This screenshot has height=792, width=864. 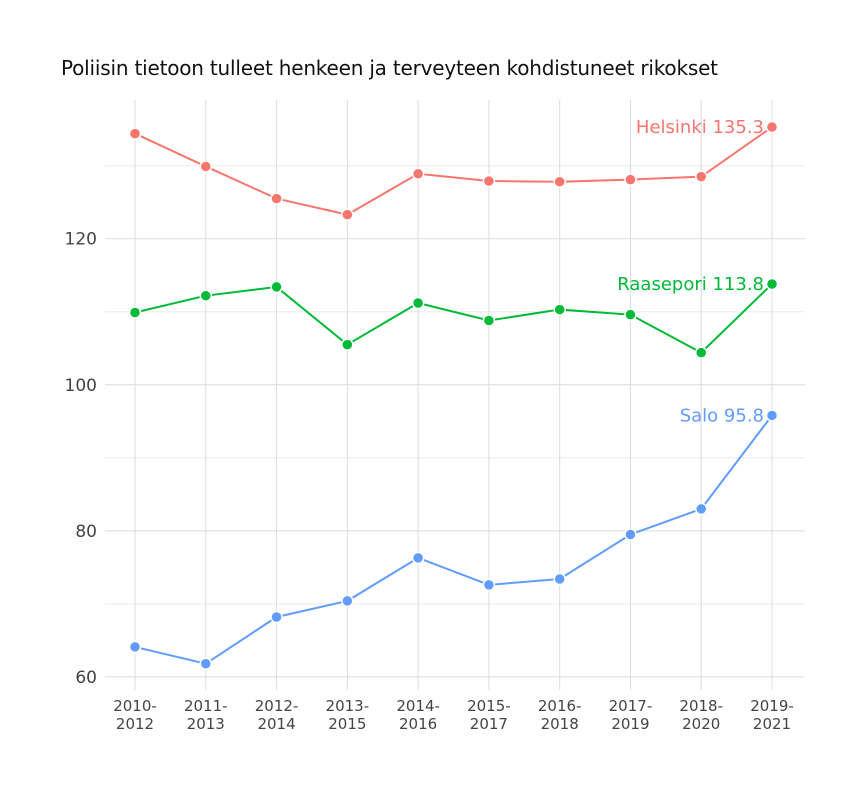 What do you see at coordinates (772, 715) in the screenshot?
I see `x-tick-label: 2019-2021` at bounding box center [772, 715].